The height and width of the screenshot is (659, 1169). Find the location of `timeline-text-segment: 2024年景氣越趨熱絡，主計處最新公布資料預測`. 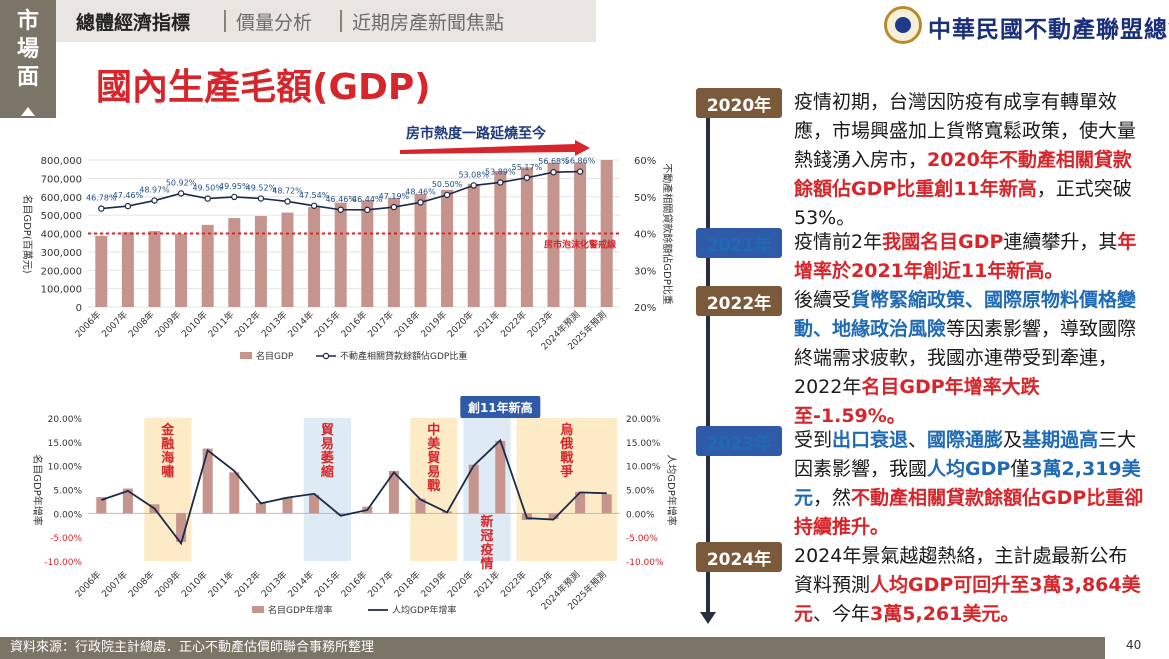

timeline-text-segment: 2024年景氣越趨熱絡，主計處最新公布資料預測 is located at coordinates (961, 570).